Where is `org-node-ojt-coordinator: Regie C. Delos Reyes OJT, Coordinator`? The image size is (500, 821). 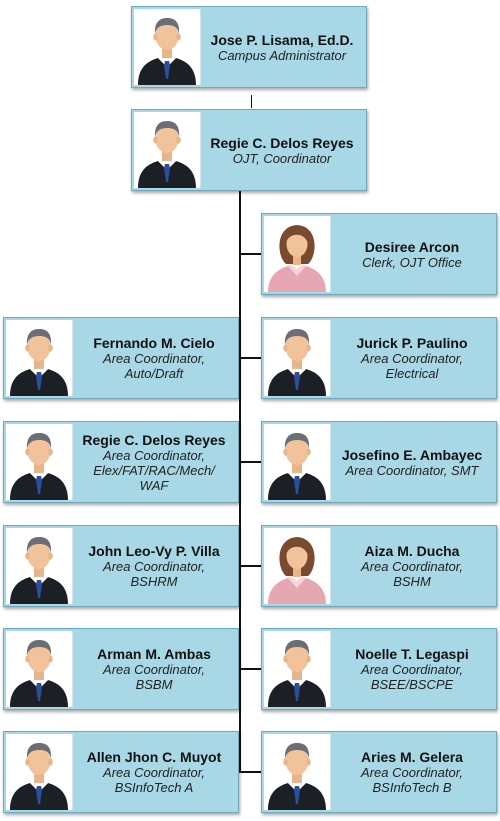
org-node-ojt-coordinator: Regie C. Delos Reyes OJT, Coordinator is located at coordinates (249, 150).